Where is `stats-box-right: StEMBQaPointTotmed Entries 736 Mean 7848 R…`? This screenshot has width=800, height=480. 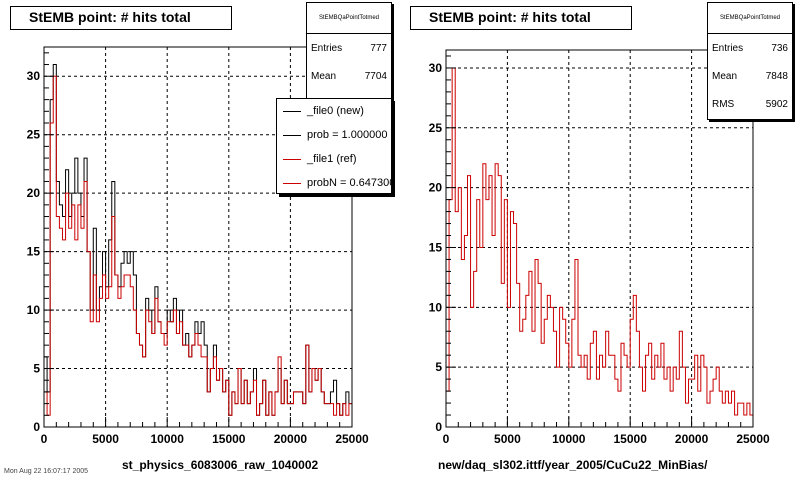 stats-box-right: StEMBQaPointTotmed Entries 736 Mean 7848 R… is located at coordinates (750, 61).